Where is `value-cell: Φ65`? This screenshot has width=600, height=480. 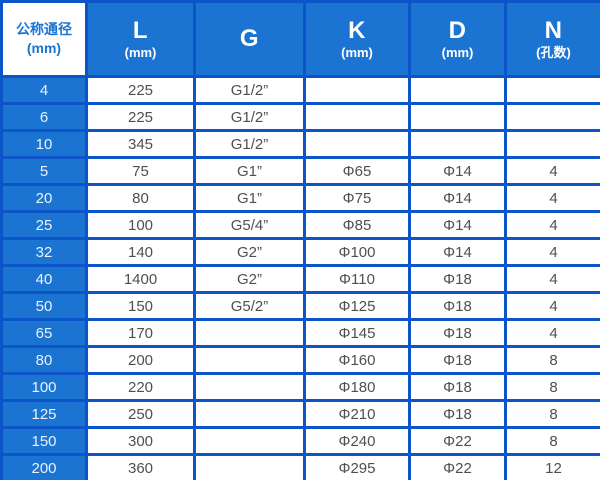
value-cell: Φ65 is located at coordinates (357, 171).